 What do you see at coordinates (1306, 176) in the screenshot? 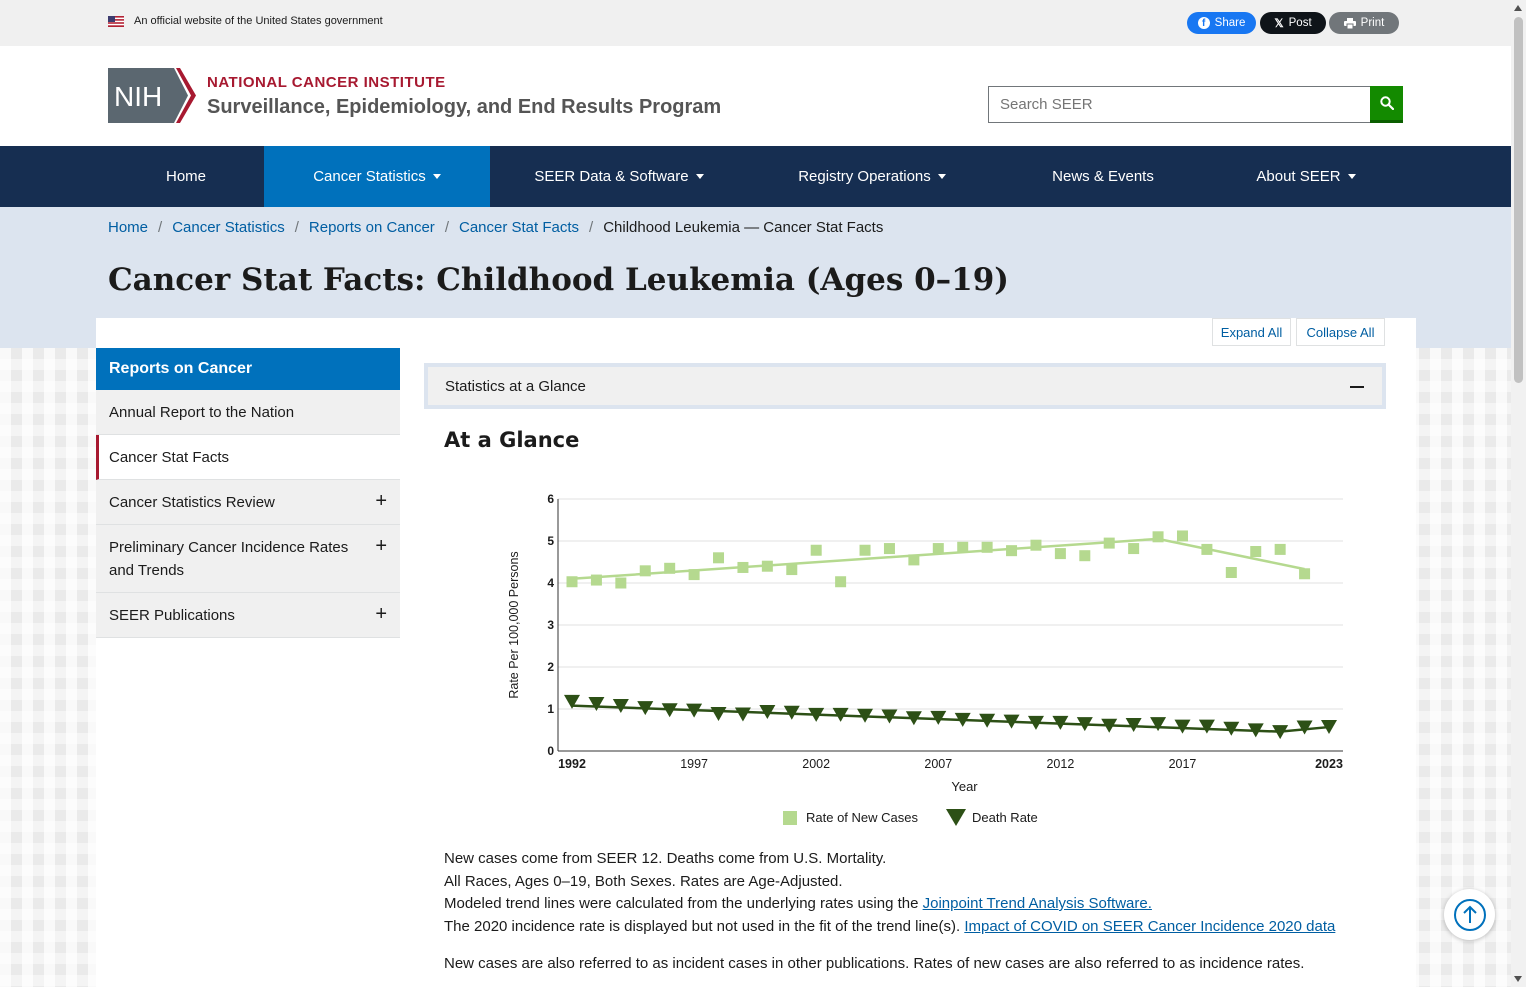
I see `nav-about-seer: About SEER` at bounding box center [1306, 176].